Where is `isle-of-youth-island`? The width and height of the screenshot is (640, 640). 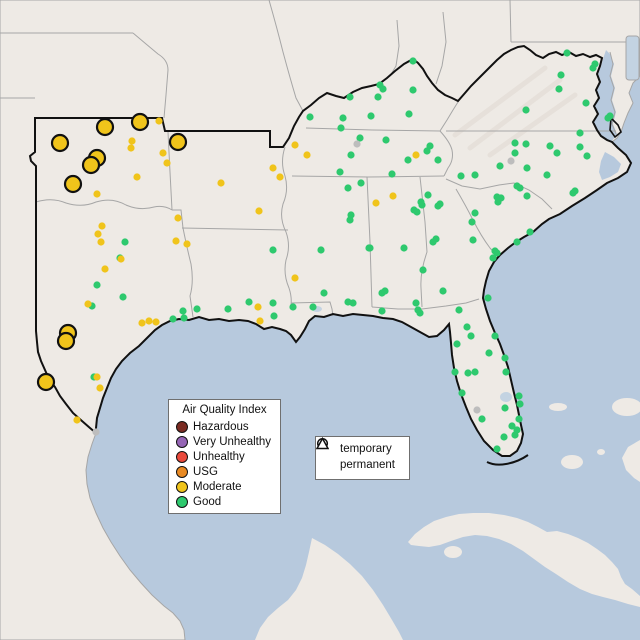
isle-of-youth-island is located at coordinates (453, 552).